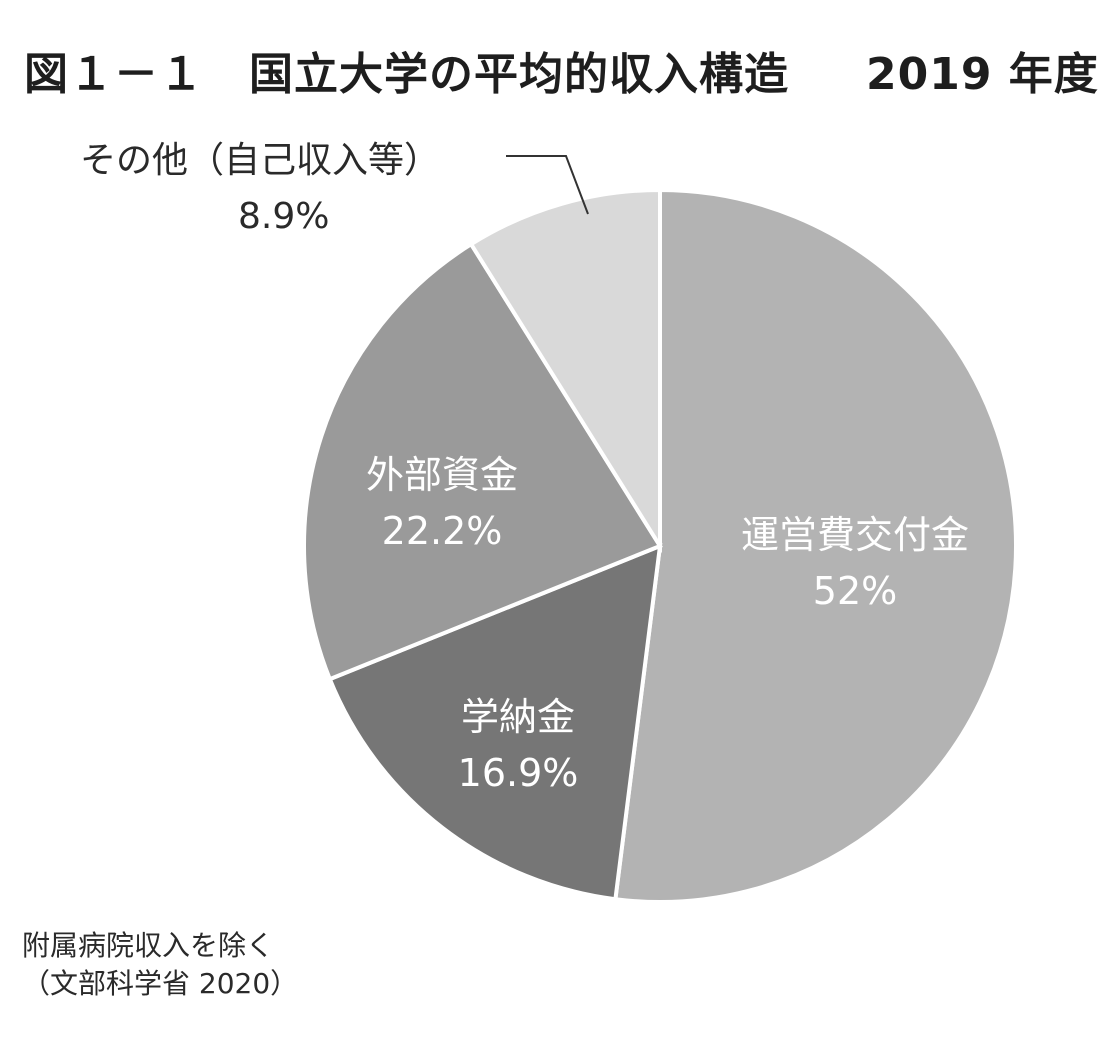  What do you see at coordinates (855, 535) in the screenshot?
I see `slice-label-operating-grant: 運営費交付金` at bounding box center [855, 535].